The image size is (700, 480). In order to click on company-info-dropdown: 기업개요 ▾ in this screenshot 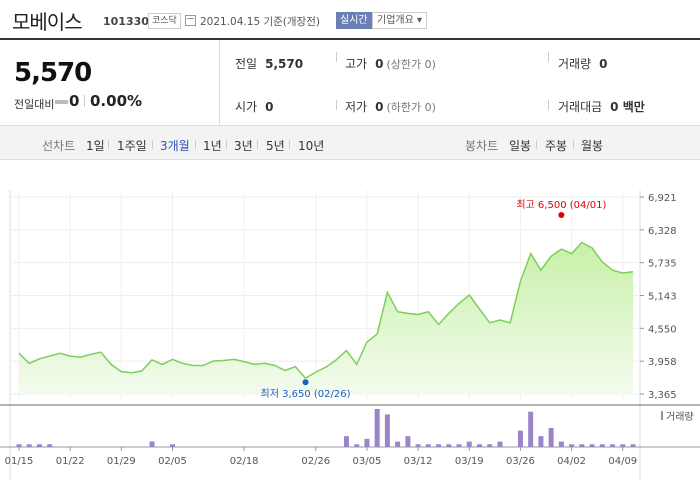, I will do `click(399, 20)`.